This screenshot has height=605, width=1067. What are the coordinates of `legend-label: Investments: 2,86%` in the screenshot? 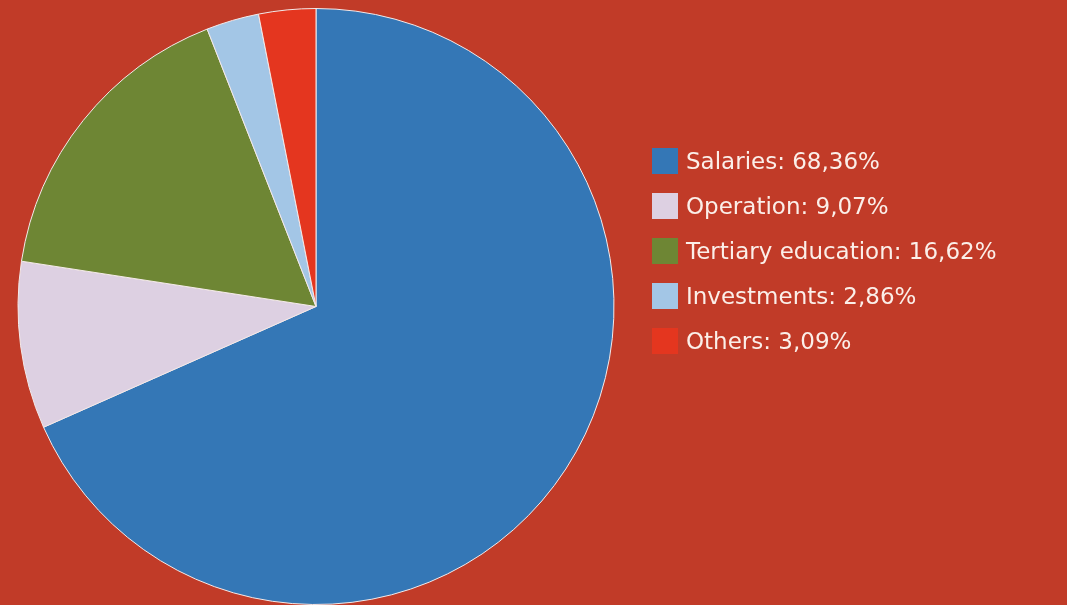 It's located at (801, 296).